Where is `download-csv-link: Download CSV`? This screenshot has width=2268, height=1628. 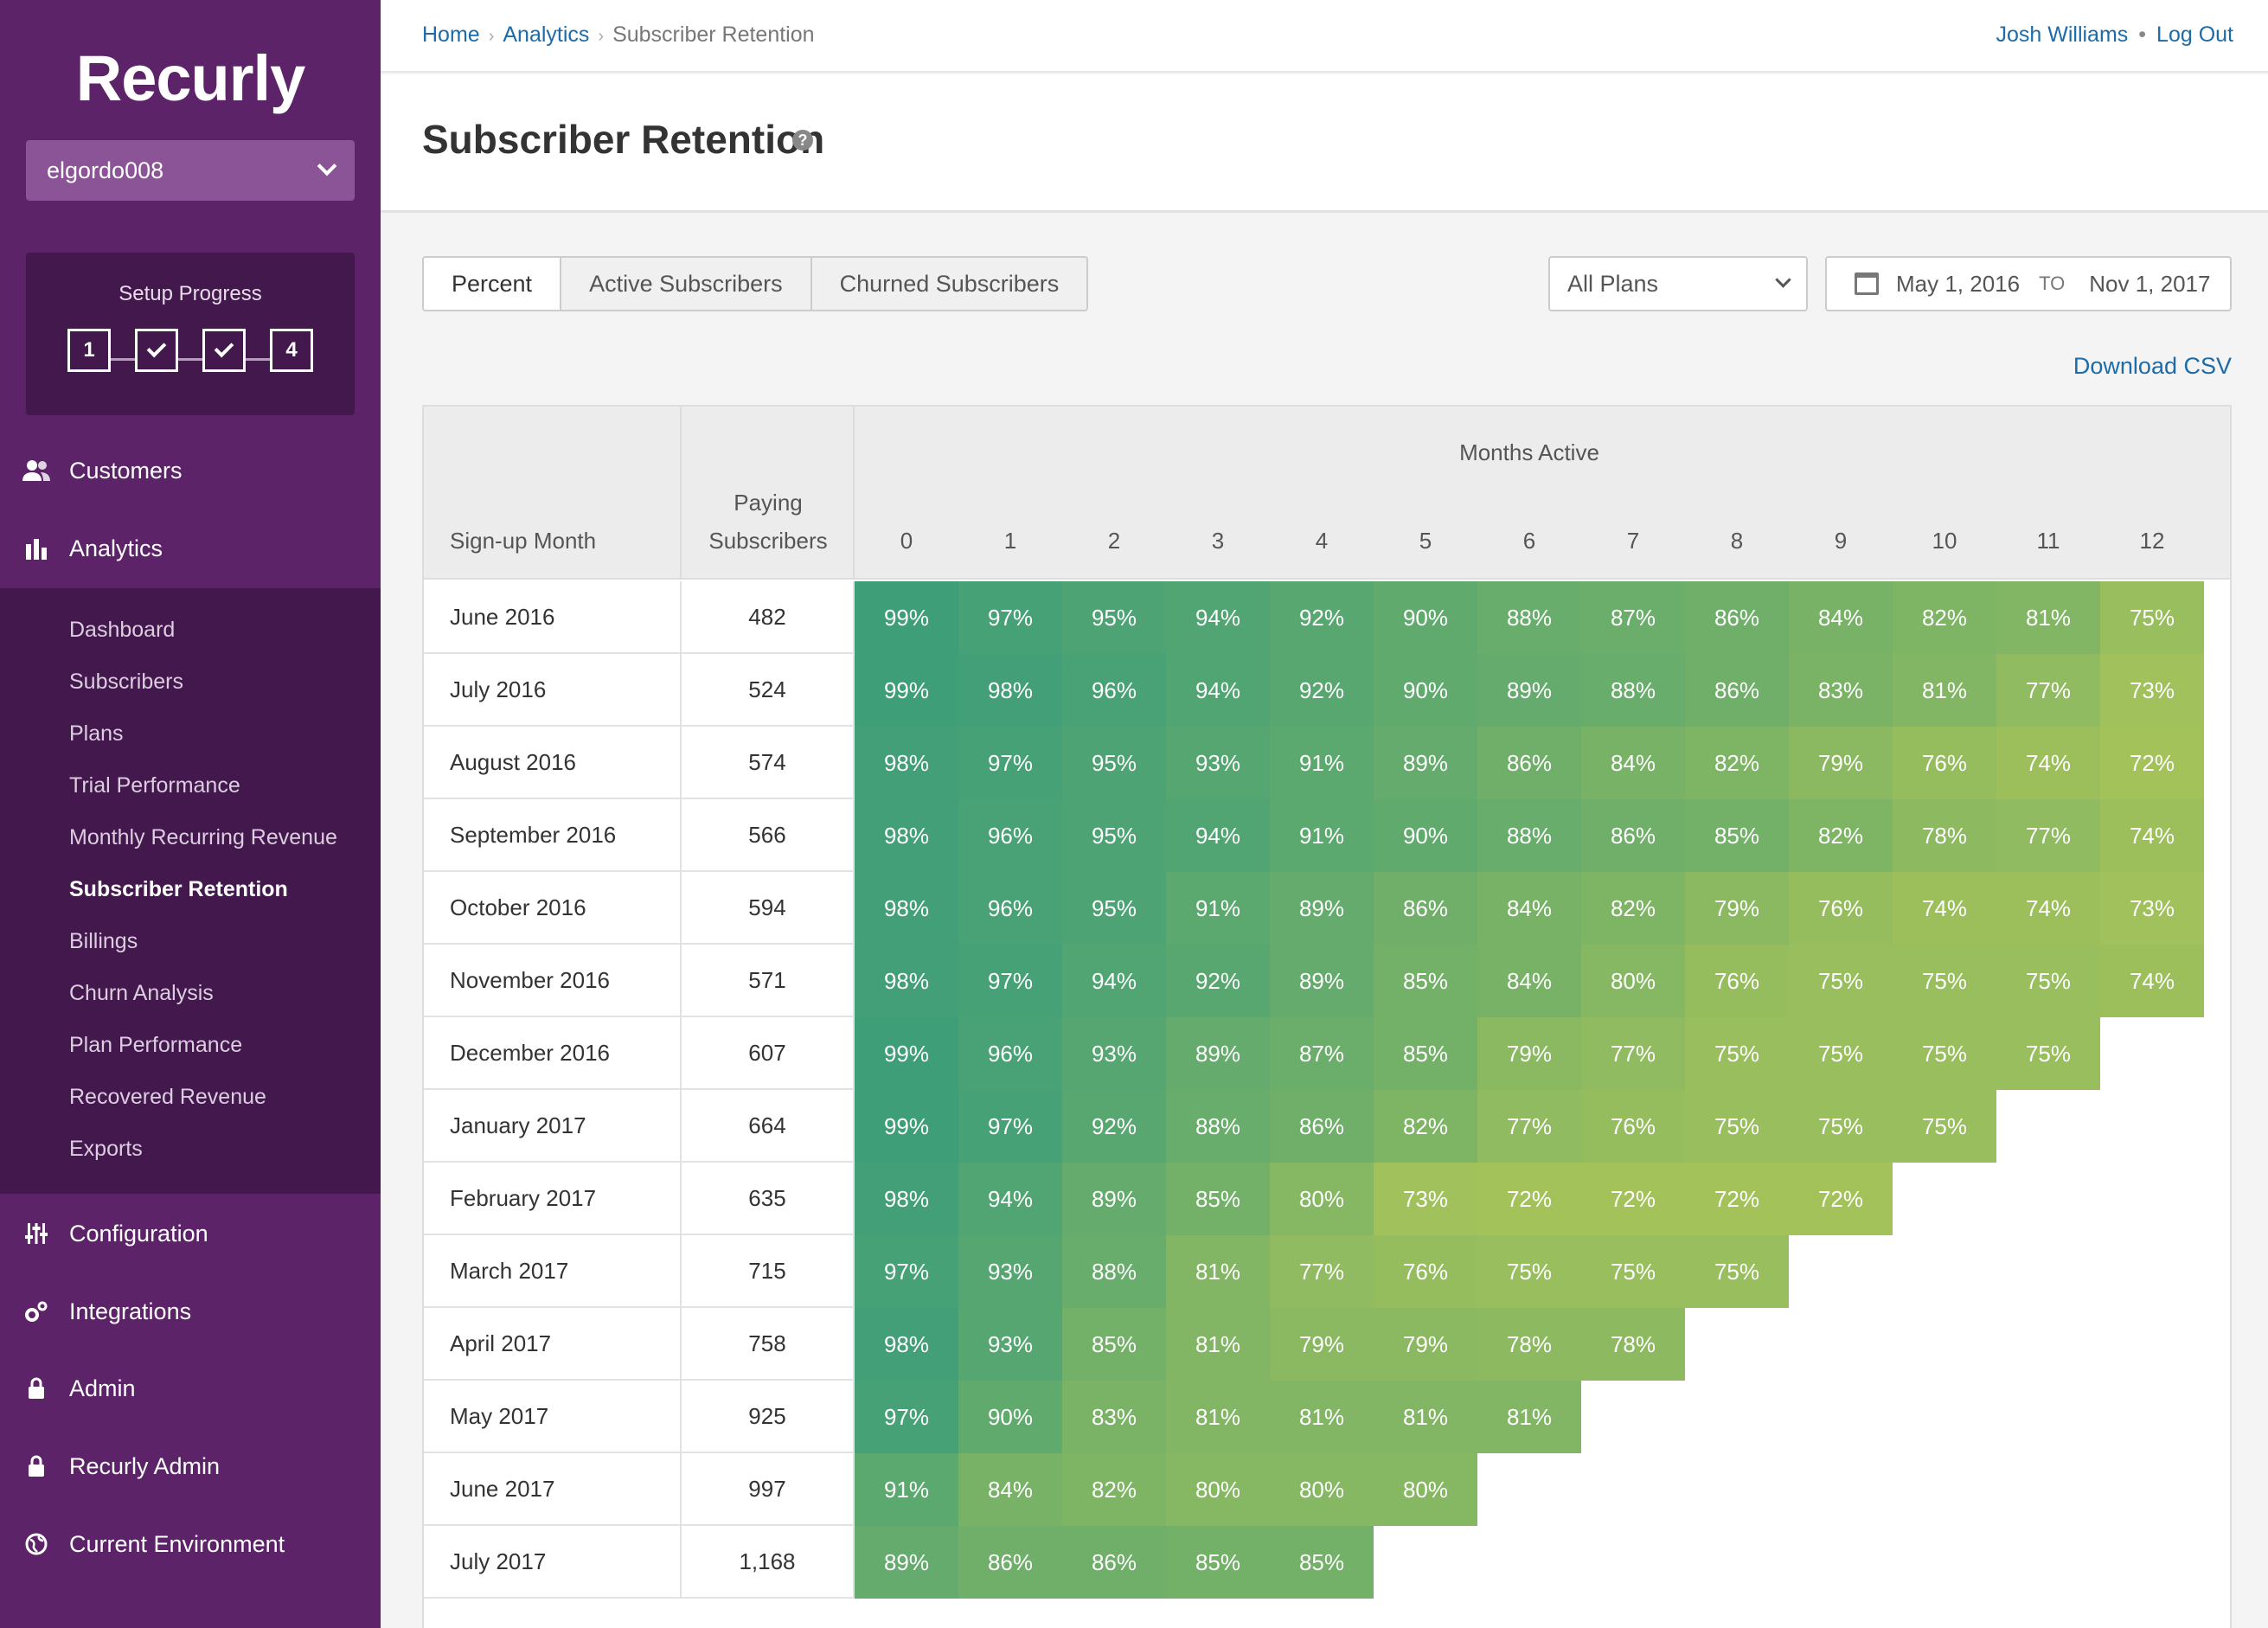
download-csv-link: Download CSV is located at coordinates (2152, 366).